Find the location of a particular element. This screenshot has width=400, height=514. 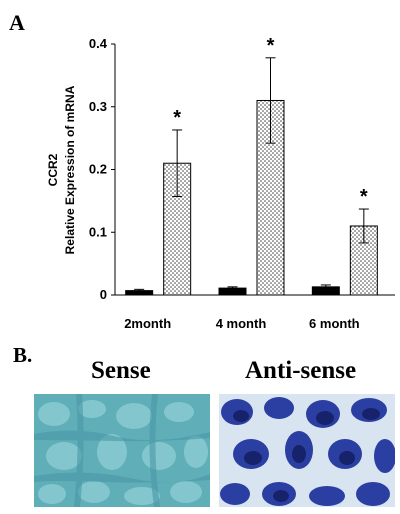

panel-a-label: A is located at coordinates (17, 22).